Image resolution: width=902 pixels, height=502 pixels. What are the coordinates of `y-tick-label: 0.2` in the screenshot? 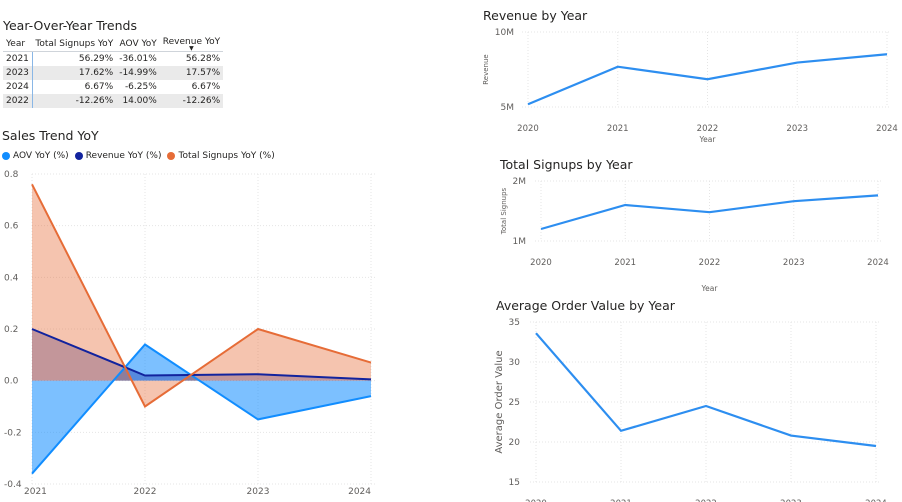 It's located at (11, 330).